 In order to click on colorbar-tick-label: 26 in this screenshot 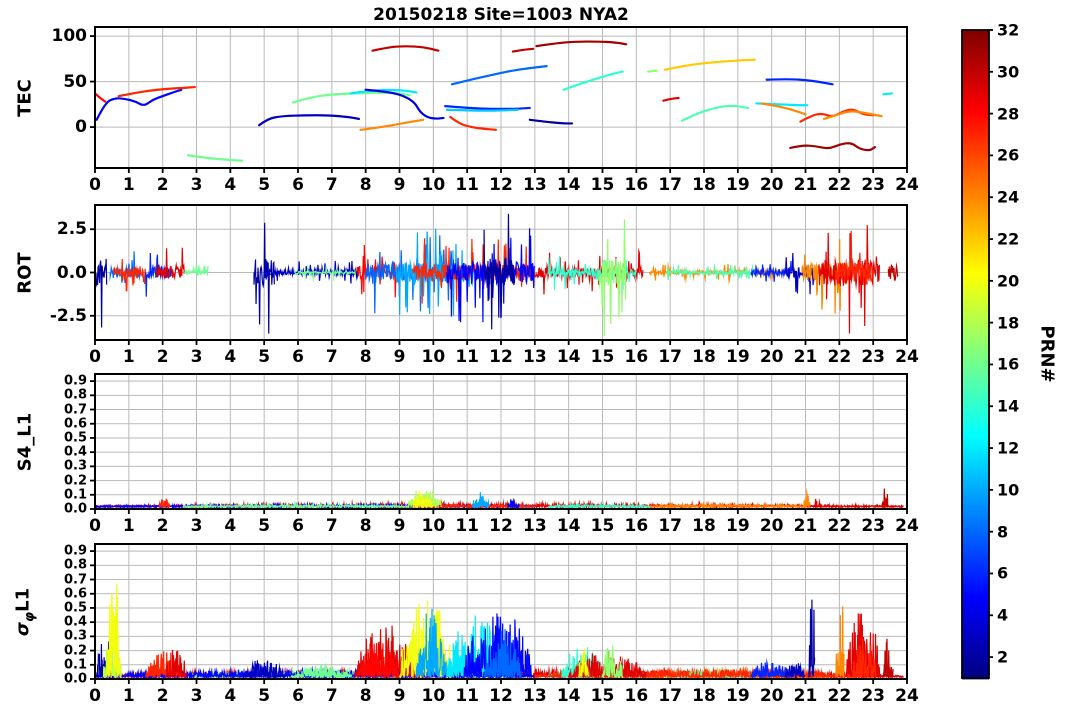, I will do `click(1008, 155)`.